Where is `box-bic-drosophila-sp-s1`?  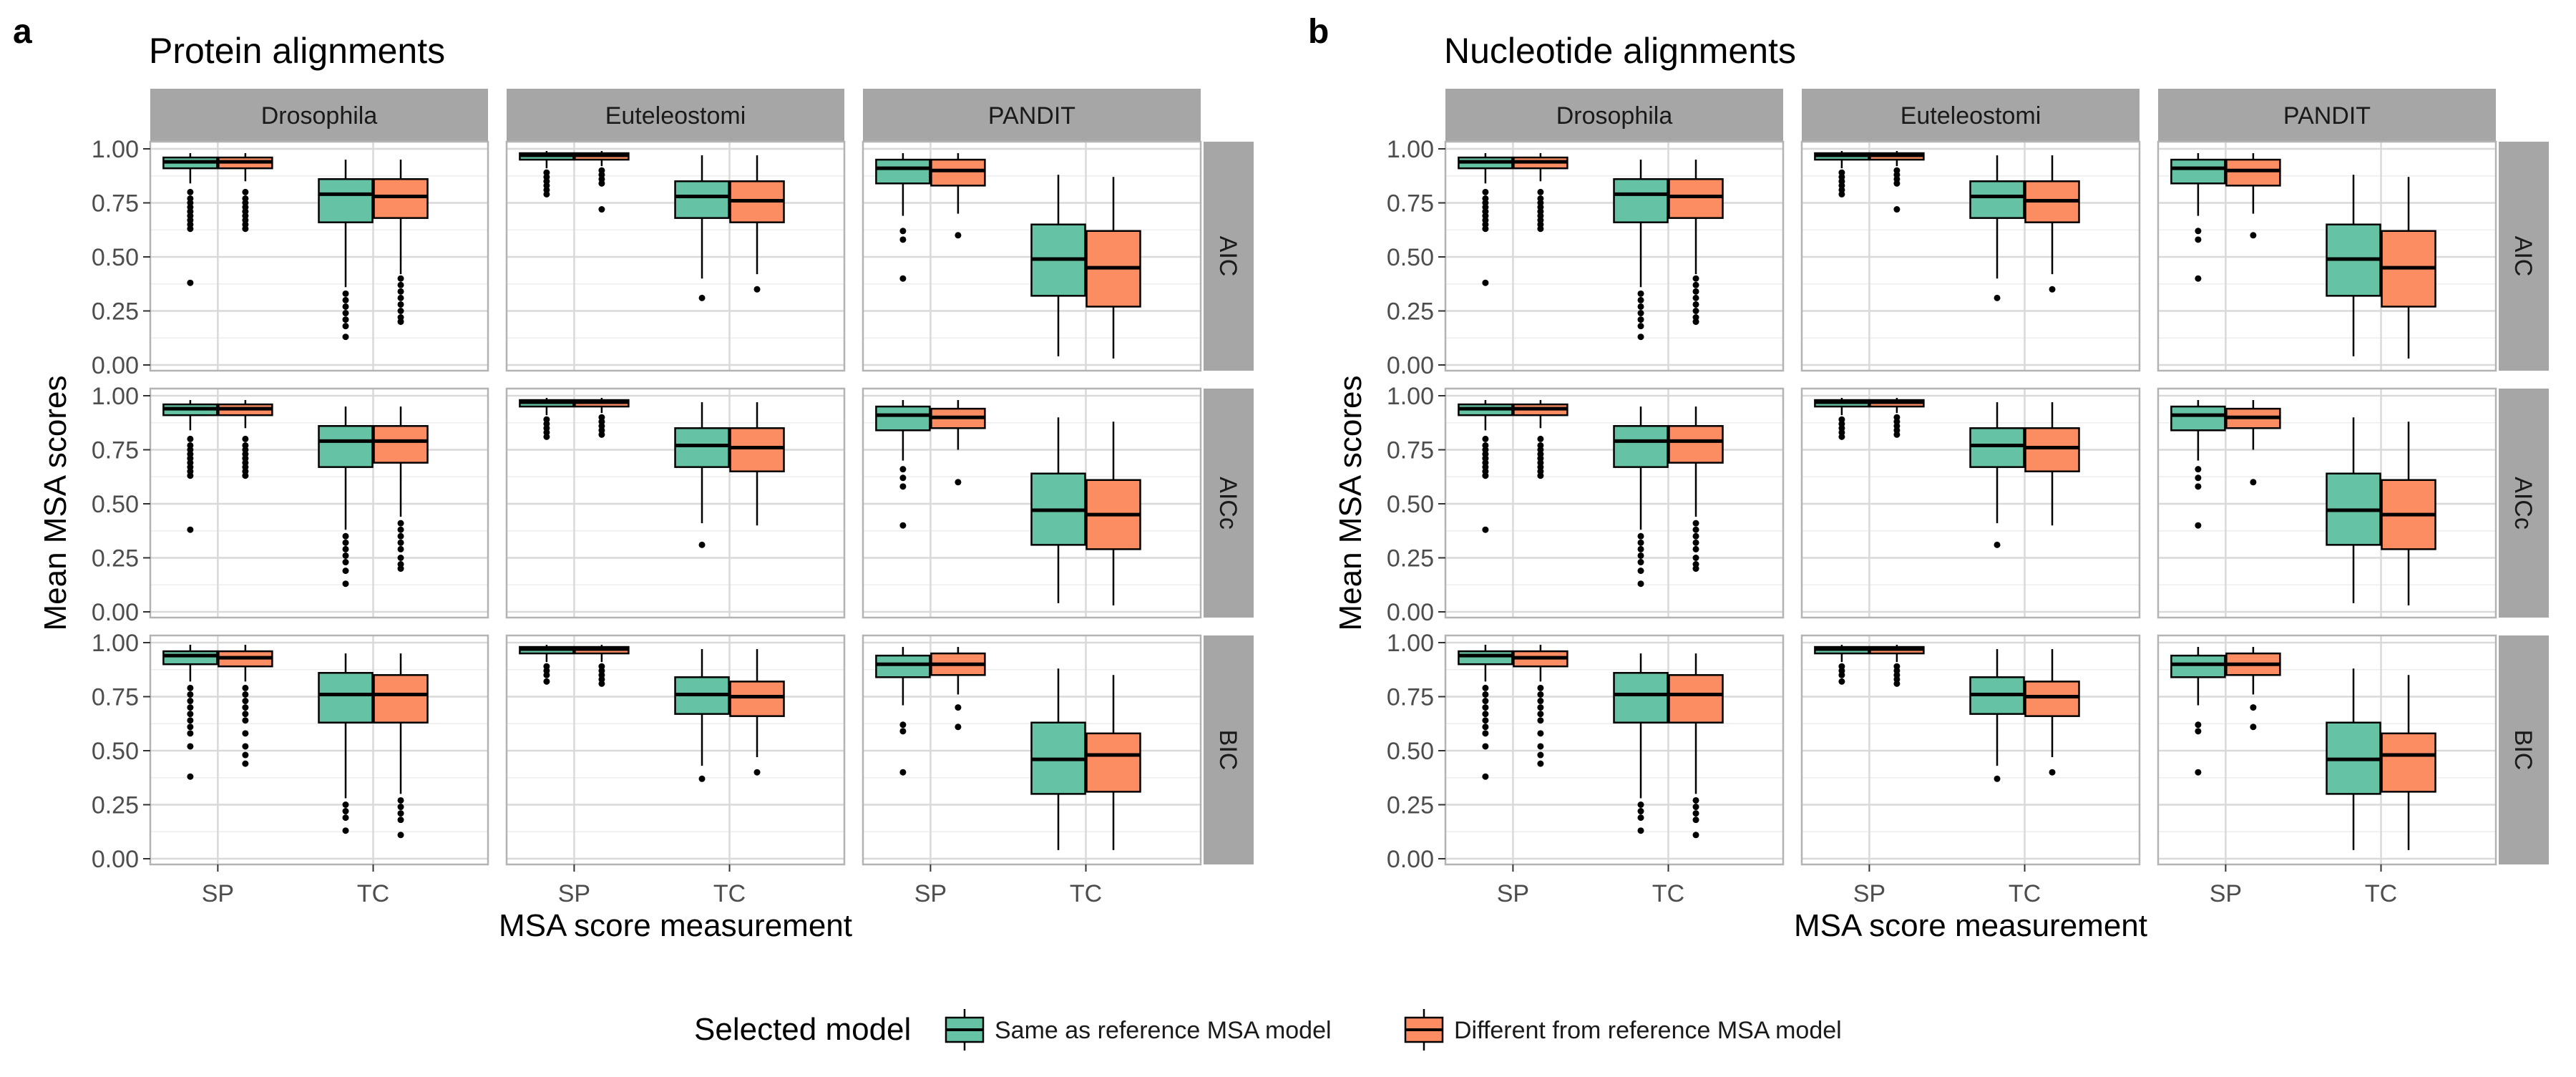
box-bic-drosophila-sp-s1 is located at coordinates (1540, 706).